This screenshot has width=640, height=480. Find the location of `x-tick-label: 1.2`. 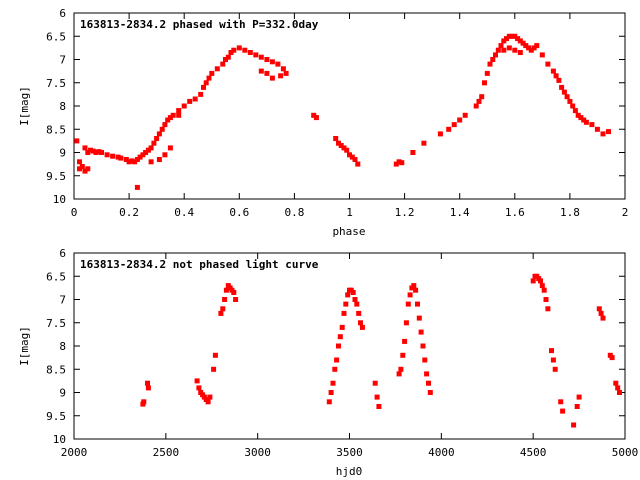

x-tick-label: 1.2 is located at coordinates (405, 212).